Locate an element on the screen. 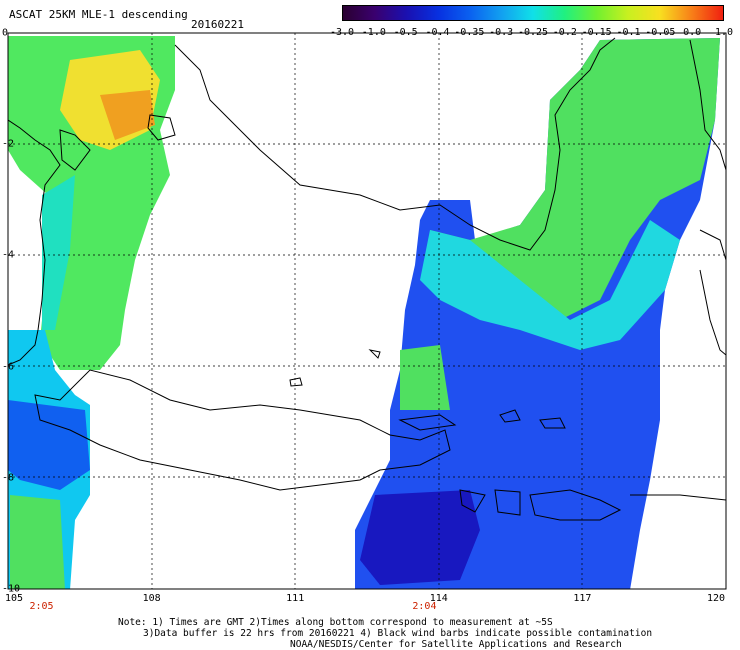 The width and height of the screenshot is (740, 650). longitude-tick-label: 114 is located at coordinates (438, 598).